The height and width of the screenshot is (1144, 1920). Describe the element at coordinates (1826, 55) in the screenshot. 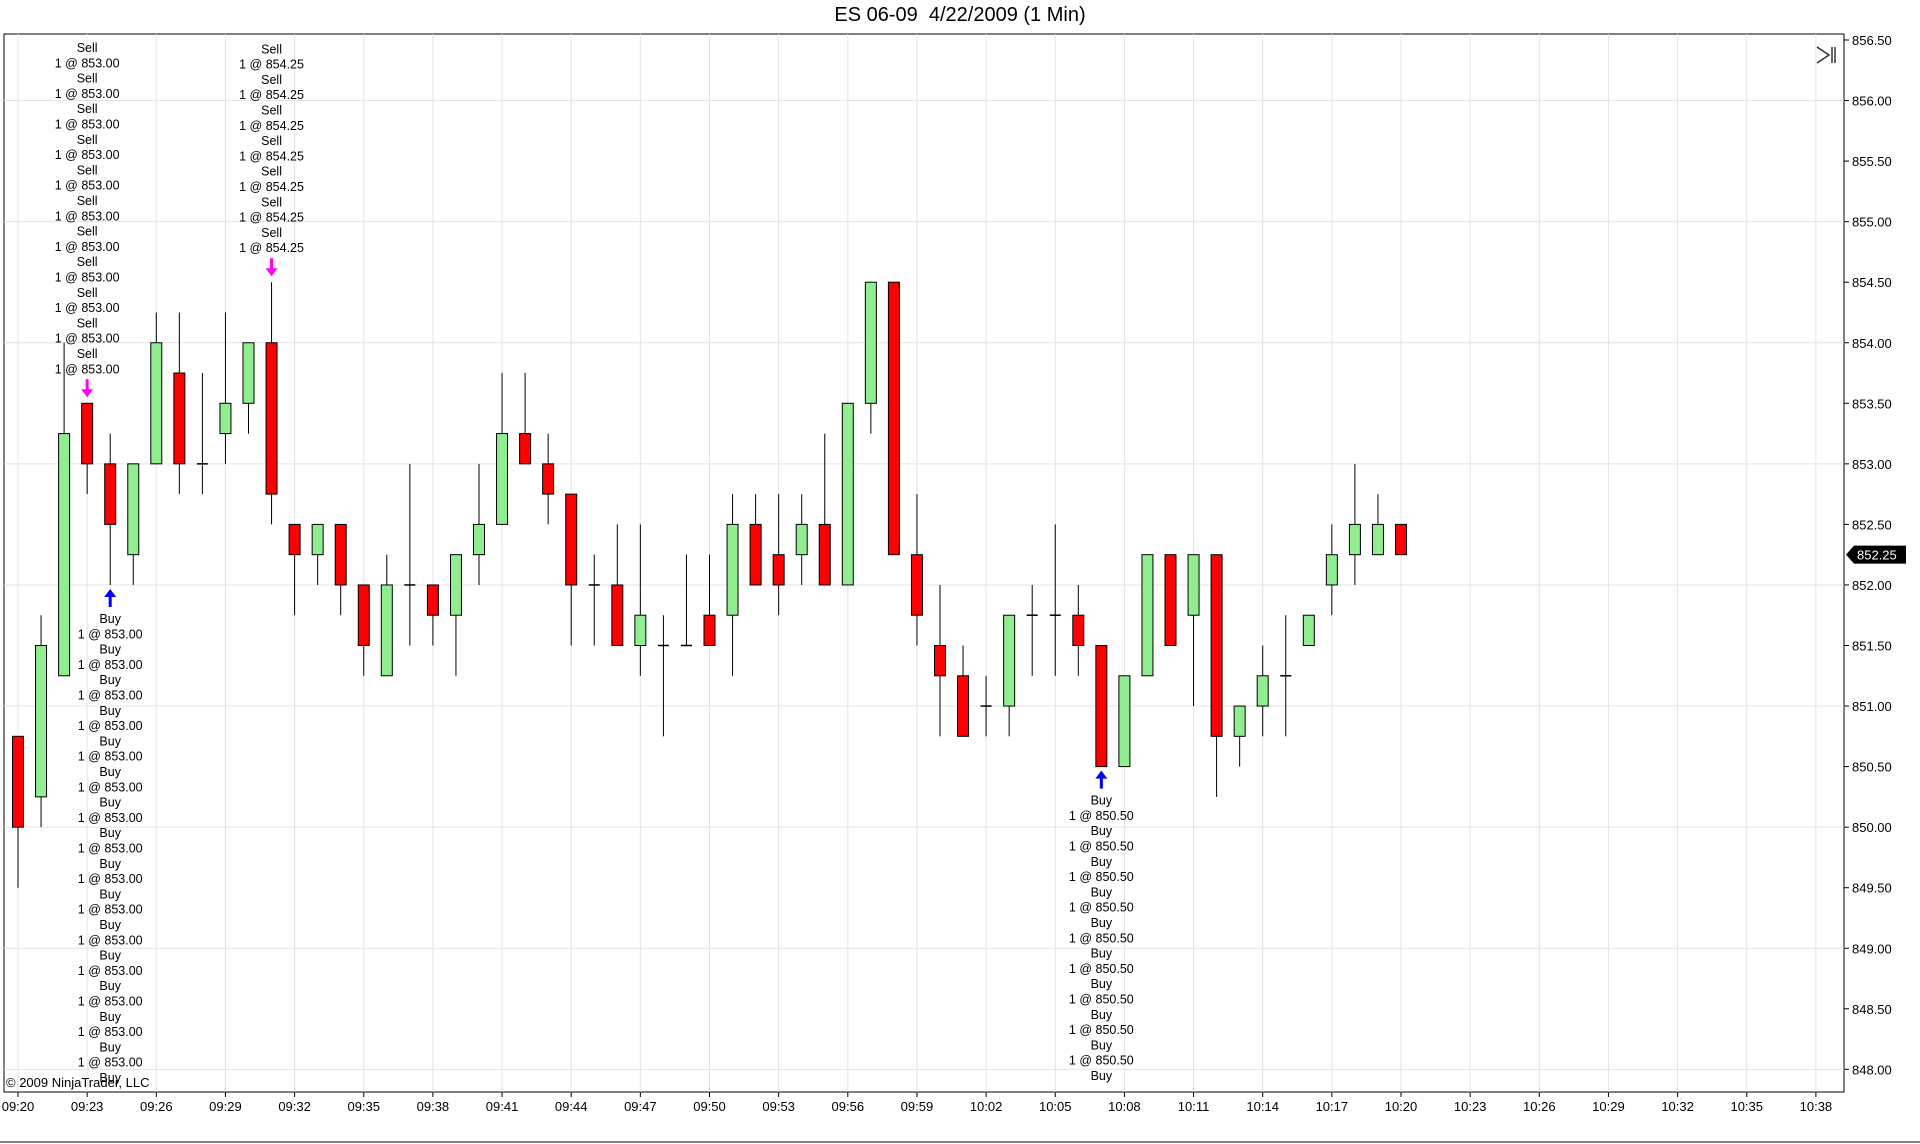

I see `scroll-to-end-icon` at that location.